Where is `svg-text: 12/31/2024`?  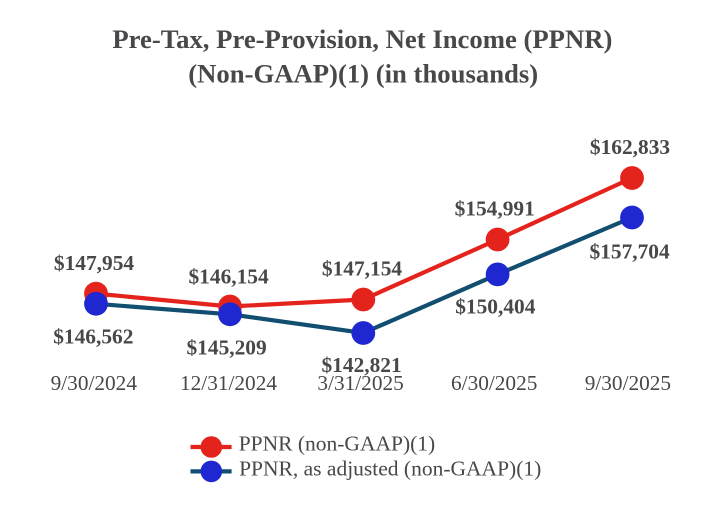
svg-text: 12/31/2024 is located at coordinates (228, 383).